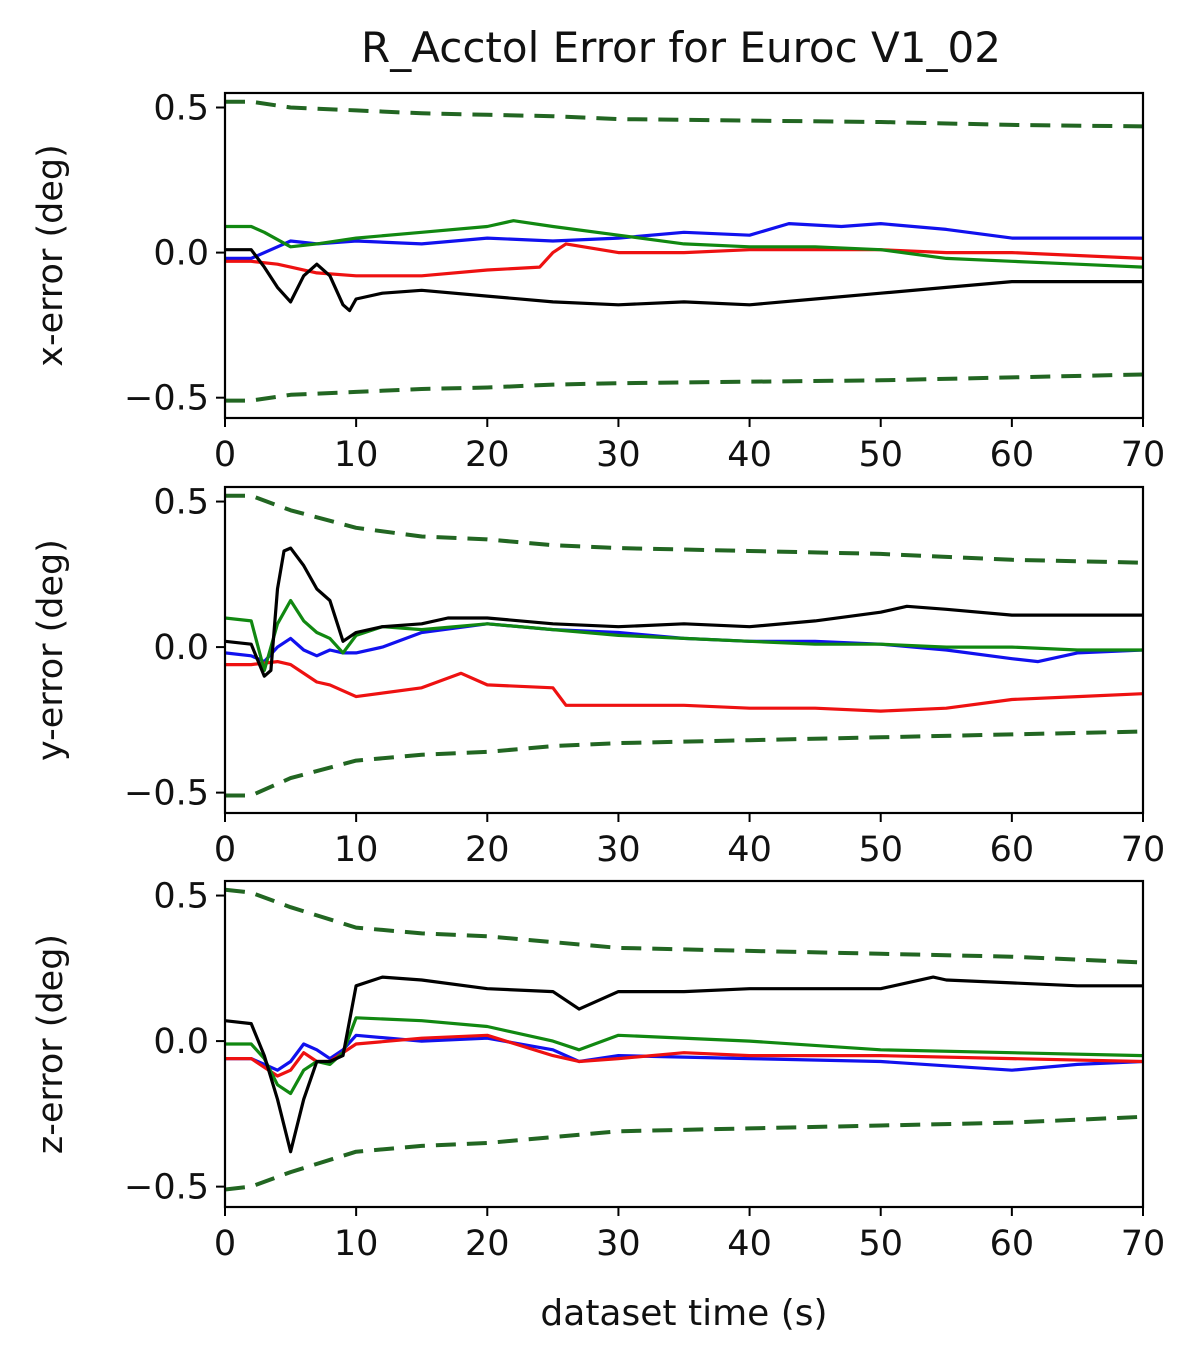 The image size is (1196, 1347). I want to click on y-axis-label: x-error (deg), so click(51, 255).